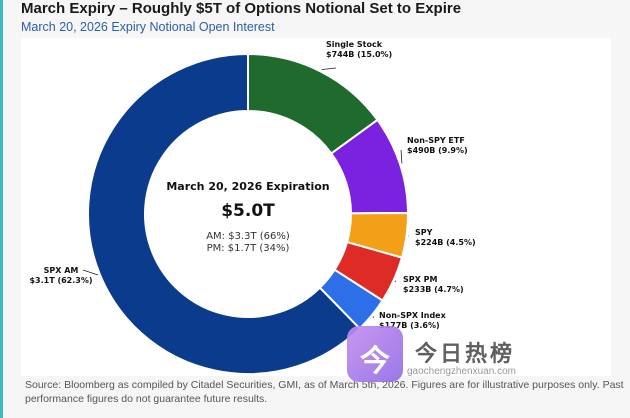  What do you see at coordinates (61, 270) in the screenshot?
I see `slice-label-name: SPX AM` at bounding box center [61, 270].